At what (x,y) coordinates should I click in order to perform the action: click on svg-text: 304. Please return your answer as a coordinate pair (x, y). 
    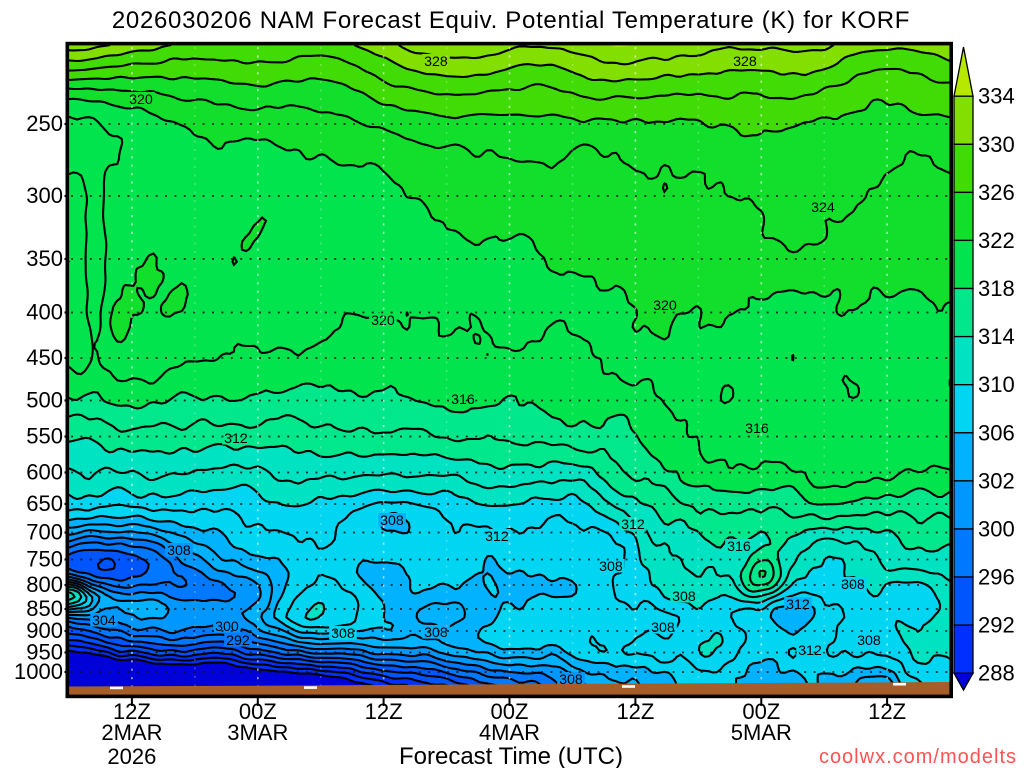
    Looking at the image, I should click on (104, 621).